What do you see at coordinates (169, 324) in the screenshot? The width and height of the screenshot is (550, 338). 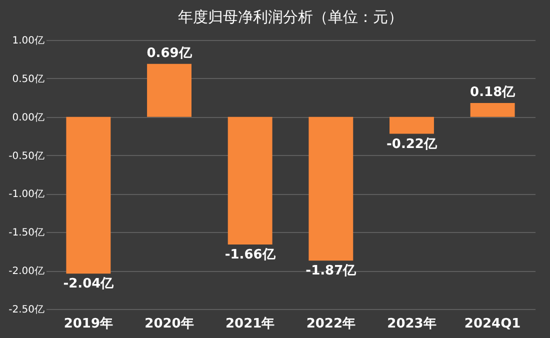 I see `x-tick-label: 2020年` at bounding box center [169, 324].